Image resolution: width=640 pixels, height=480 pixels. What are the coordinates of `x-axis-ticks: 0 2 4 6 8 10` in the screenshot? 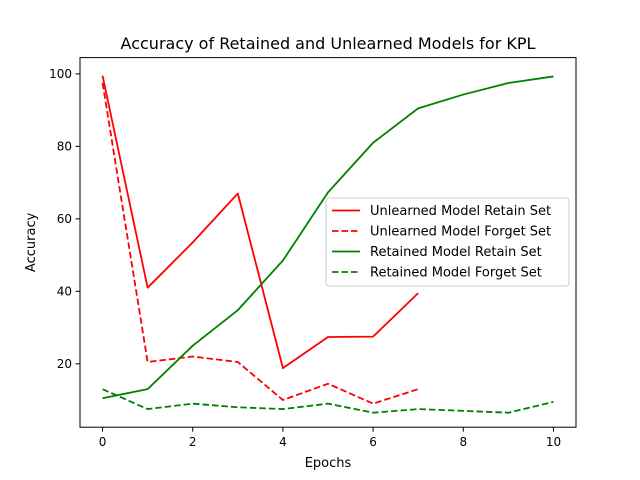 It's located at (330, 438).